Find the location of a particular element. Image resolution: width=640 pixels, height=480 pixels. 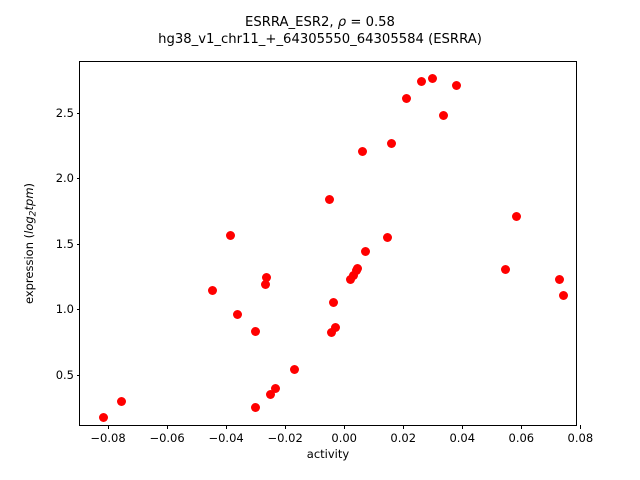

x-tick-label: −0.06 is located at coordinates (167, 438).